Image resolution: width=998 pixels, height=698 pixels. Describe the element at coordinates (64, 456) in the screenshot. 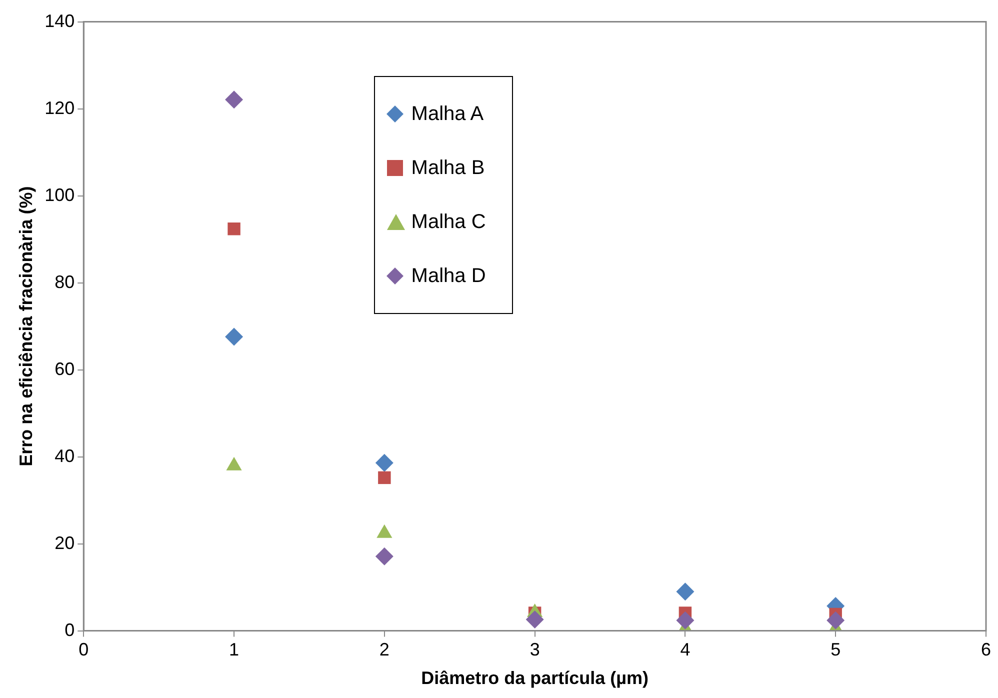

I see `y-tick-label: 40` at that location.